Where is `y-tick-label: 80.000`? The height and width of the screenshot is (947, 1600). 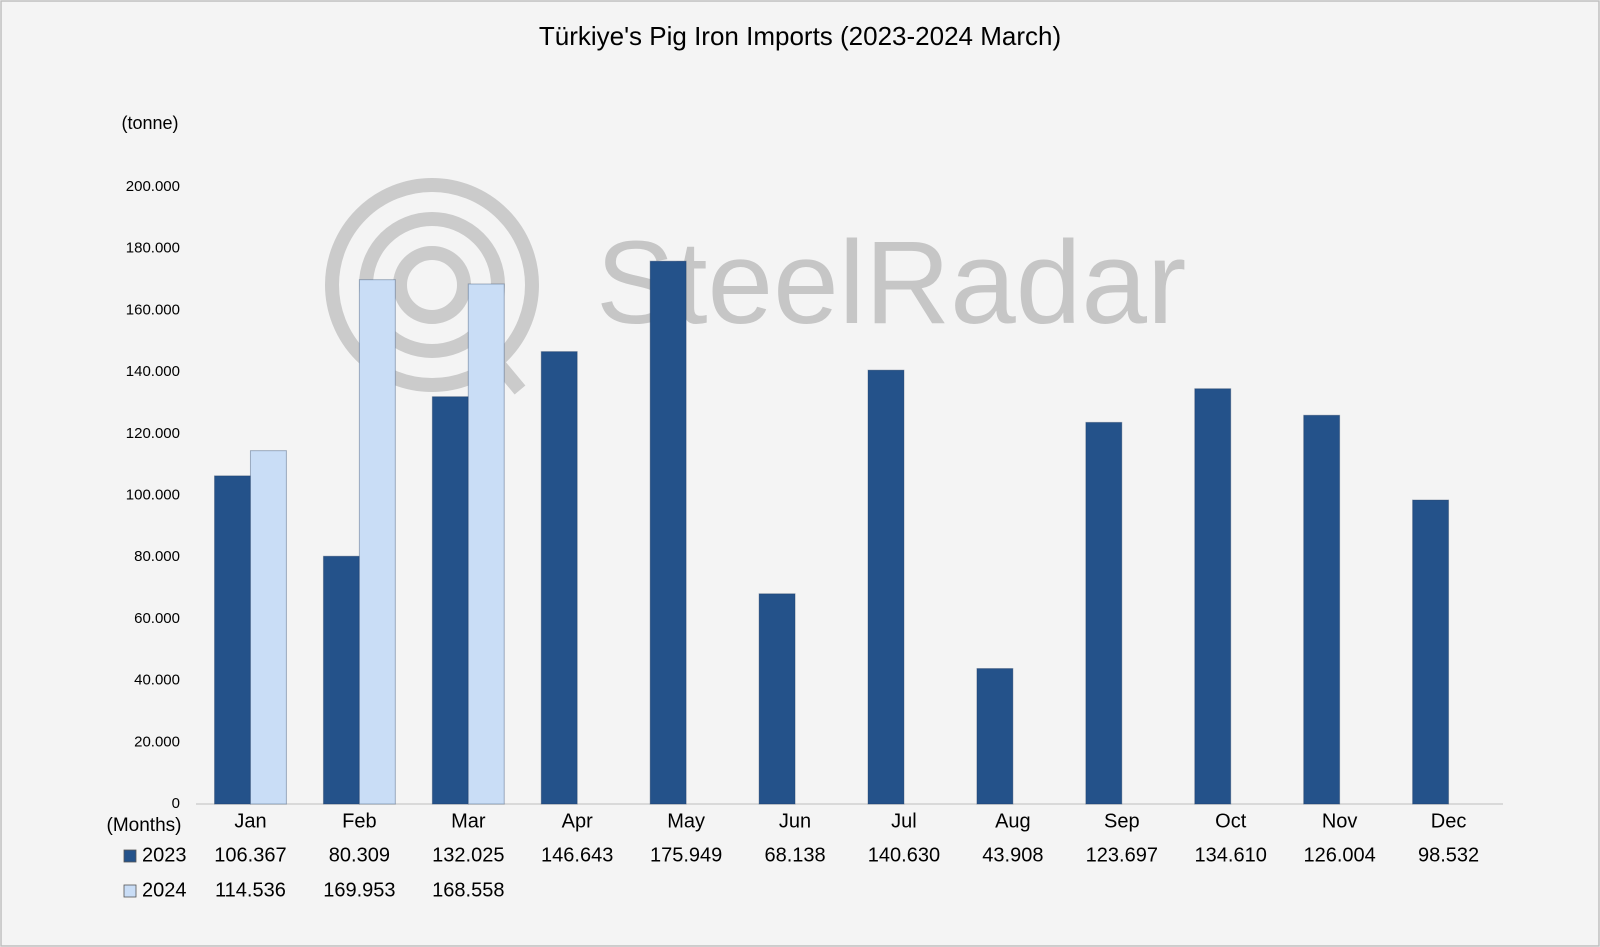 y-tick-label: 80.000 is located at coordinates (157, 556).